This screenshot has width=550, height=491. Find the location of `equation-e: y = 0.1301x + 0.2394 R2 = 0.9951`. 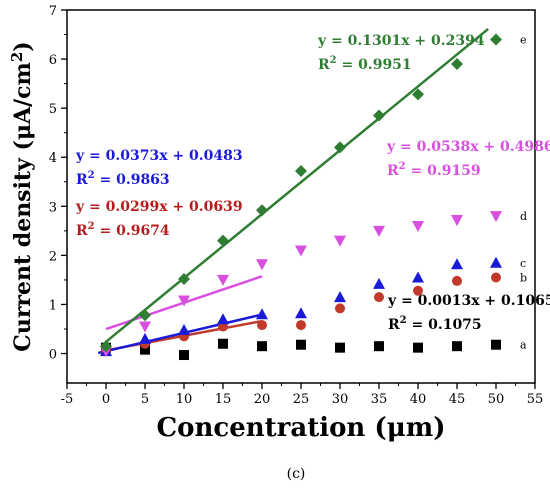

equation-e: y = 0.1301x + 0.2394 R2 = 0.9951 is located at coordinates (401, 53).